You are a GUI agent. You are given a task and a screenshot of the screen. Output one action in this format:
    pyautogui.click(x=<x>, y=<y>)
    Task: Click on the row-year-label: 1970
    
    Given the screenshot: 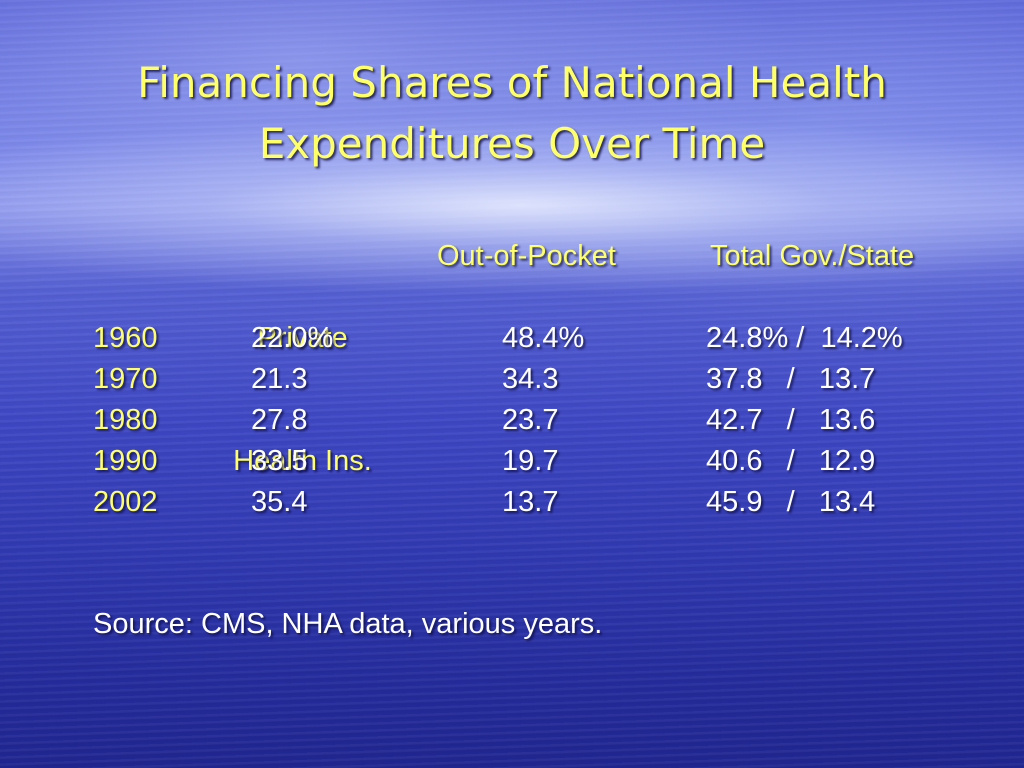 What is the action you would take?
    pyautogui.click(x=125, y=379)
    